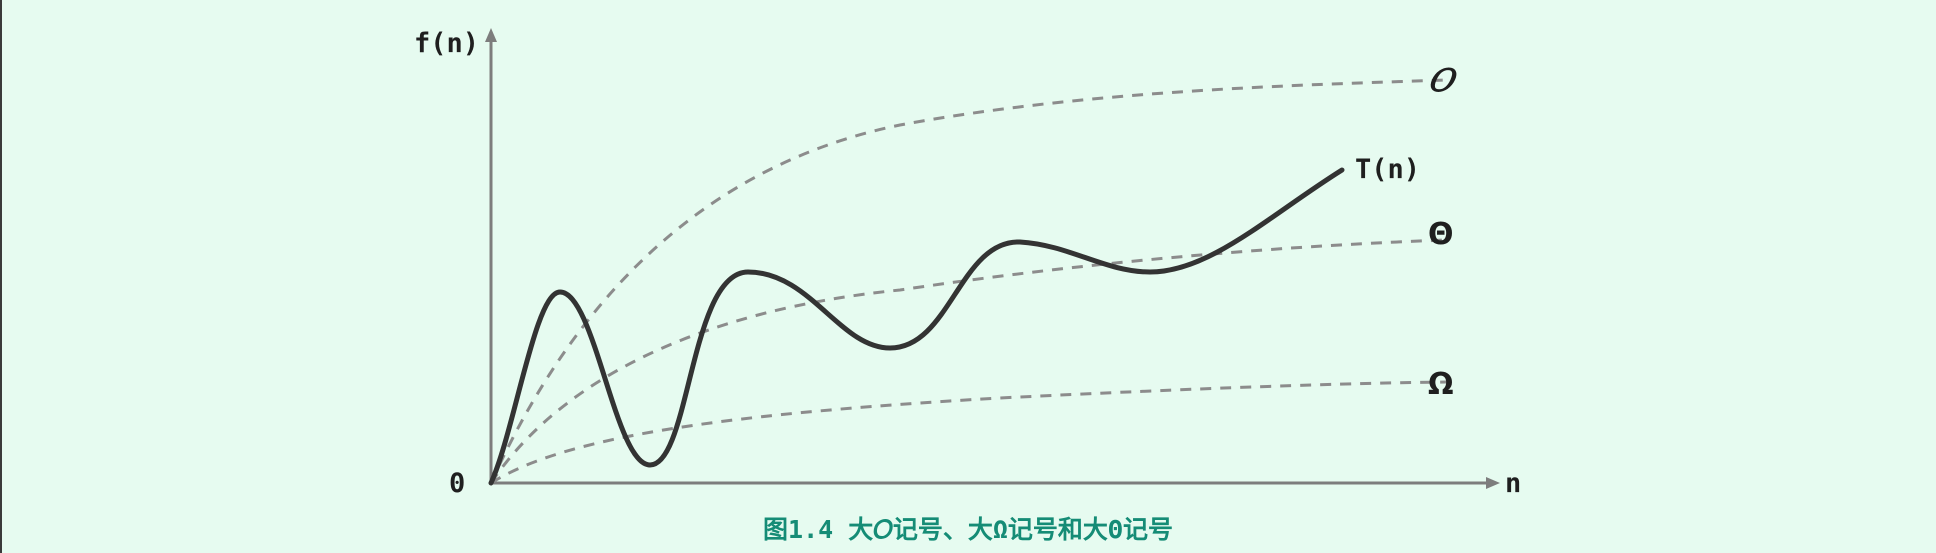  What do you see at coordinates (491, 35) in the screenshot?
I see `y-axis-arrow` at bounding box center [491, 35].